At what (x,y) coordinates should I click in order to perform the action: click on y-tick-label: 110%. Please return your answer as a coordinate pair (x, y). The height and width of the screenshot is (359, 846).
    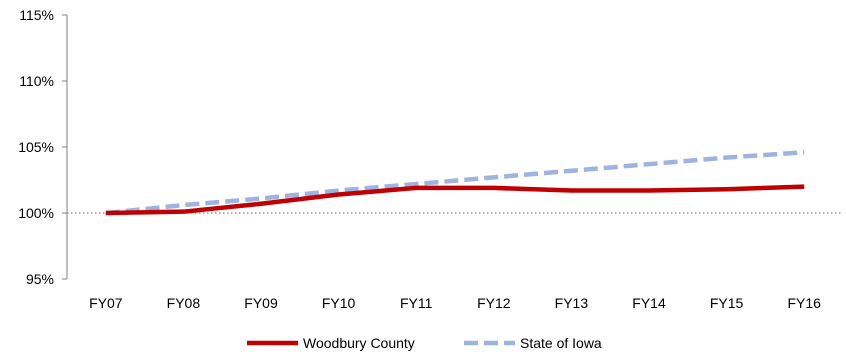
    Looking at the image, I should click on (36, 81).